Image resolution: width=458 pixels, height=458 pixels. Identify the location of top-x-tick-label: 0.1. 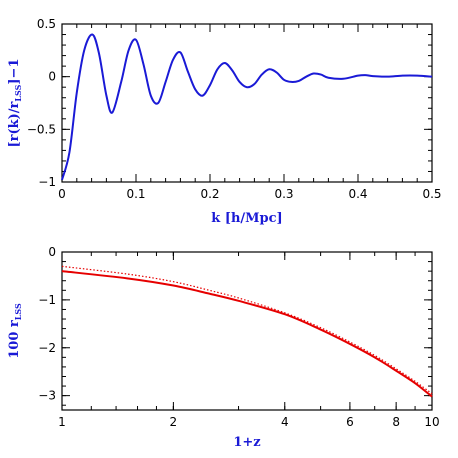
(135, 194).